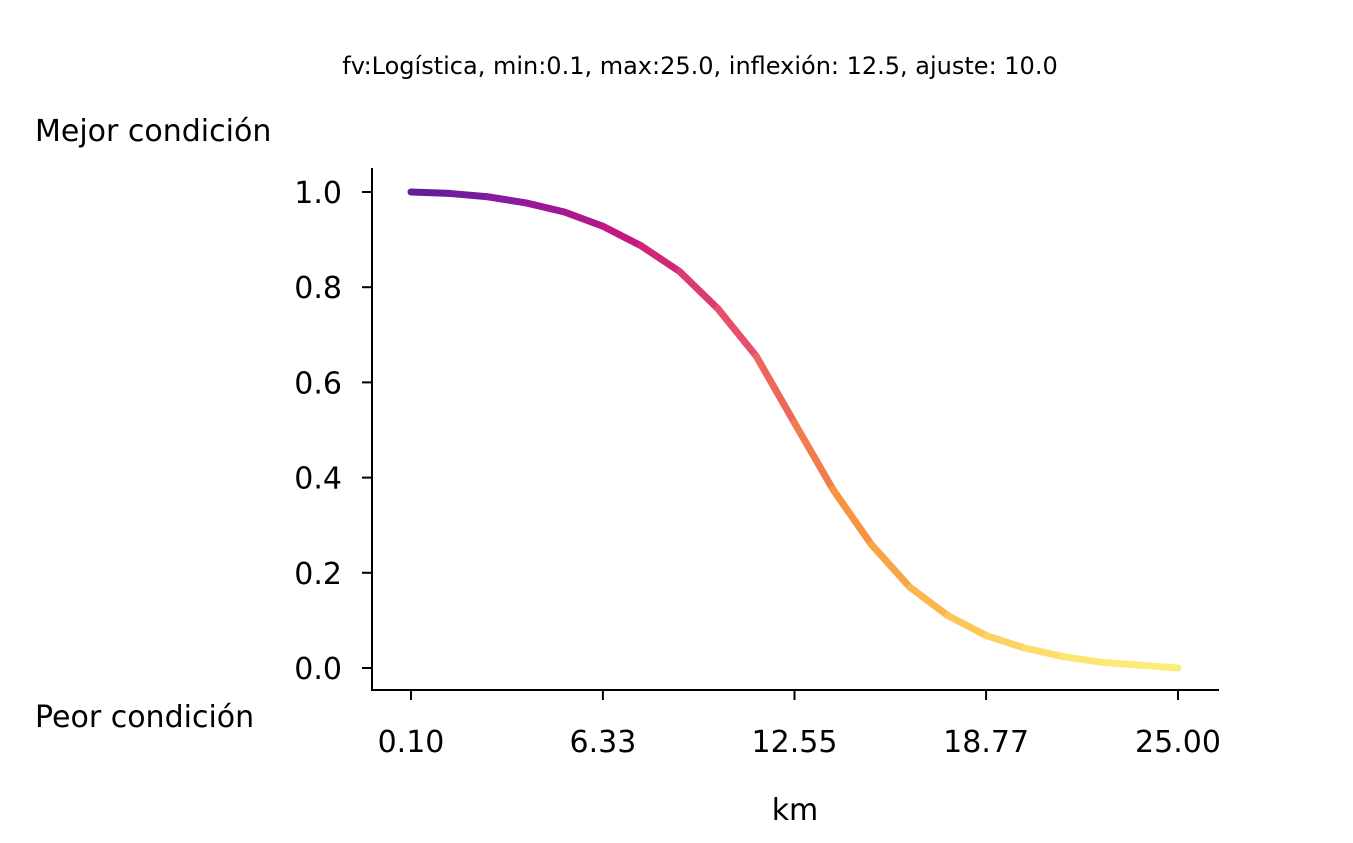 The height and width of the screenshot is (843, 1353). I want to click on x-tick-label: 6.33, so click(603, 742).